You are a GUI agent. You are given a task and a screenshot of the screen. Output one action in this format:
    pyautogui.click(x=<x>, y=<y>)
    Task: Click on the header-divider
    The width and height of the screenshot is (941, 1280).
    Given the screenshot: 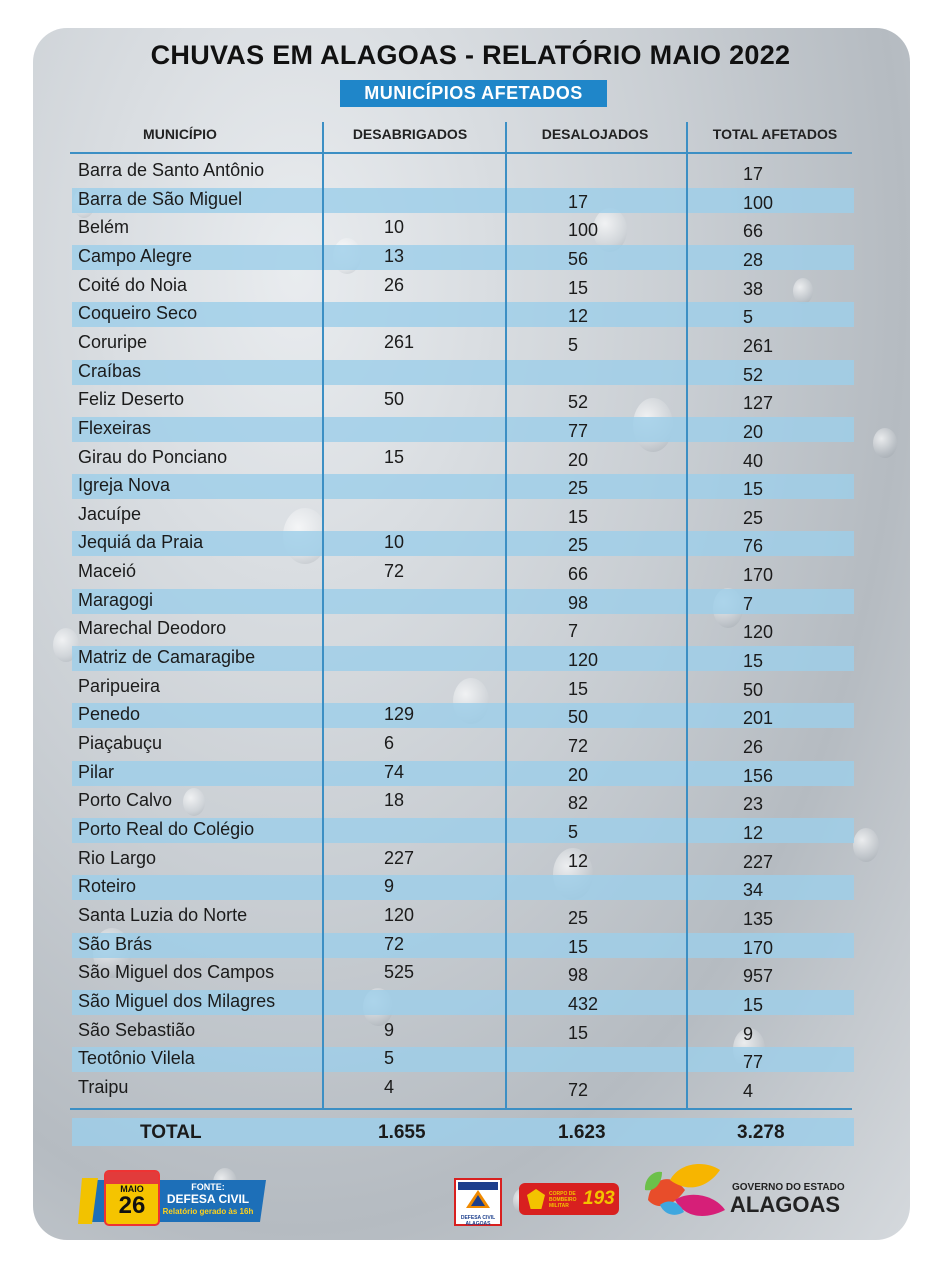 What is the action you would take?
    pyautogui.click(x=461, y=153)
    